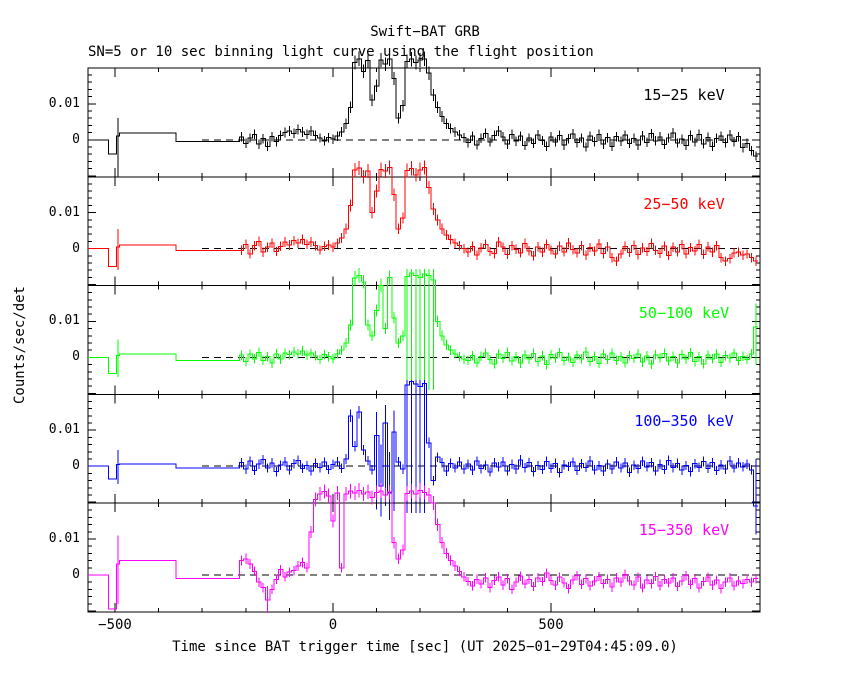 Image resolution: width=850 pixels, height=680 pixels. I want to click on band-label-15-350-kev: 15−350 keV, so click(684, 530).